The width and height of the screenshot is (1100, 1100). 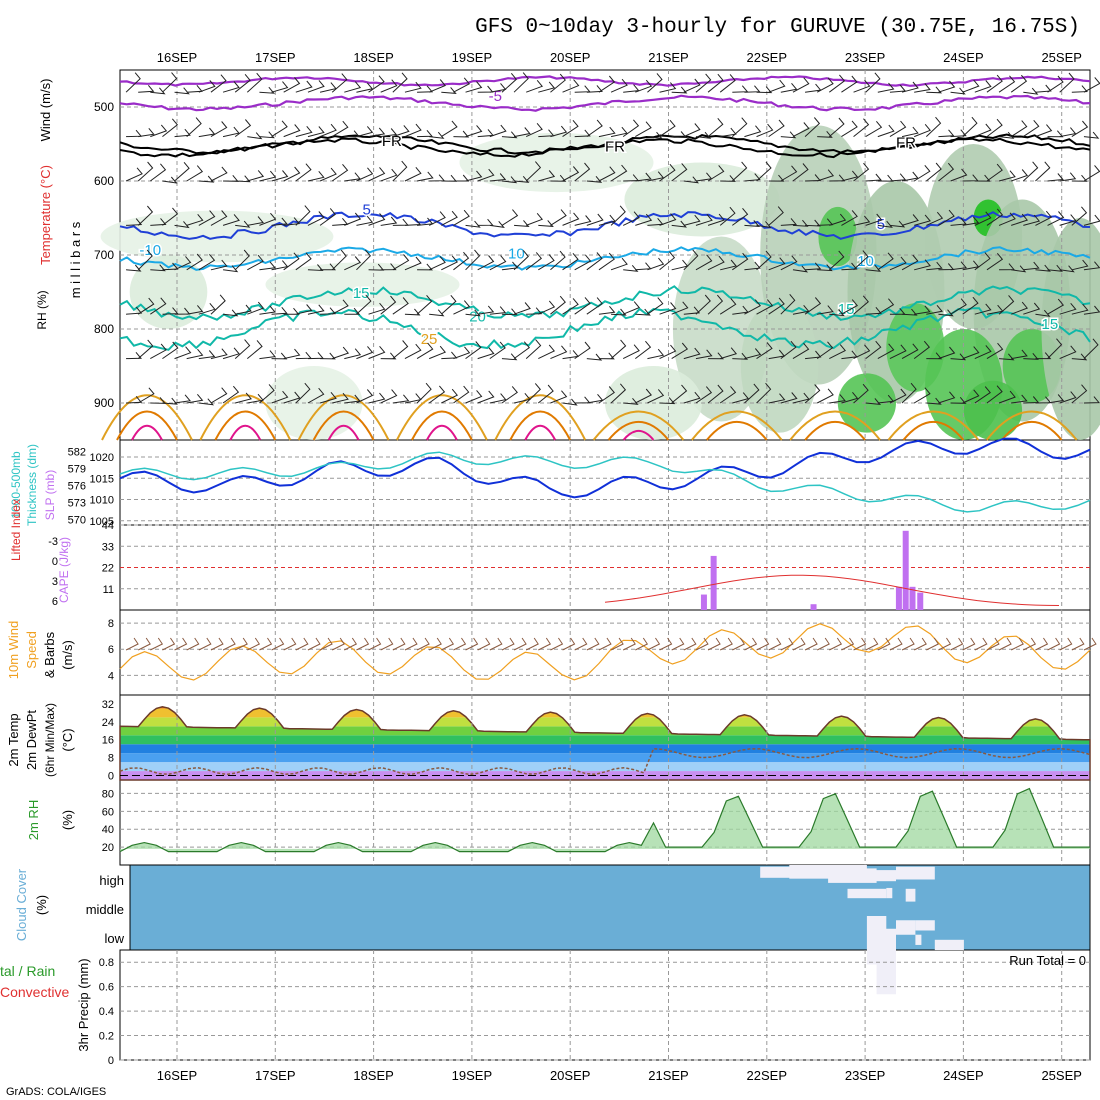 I want to click on temp-tick: 8, so click(x=111, y=759).